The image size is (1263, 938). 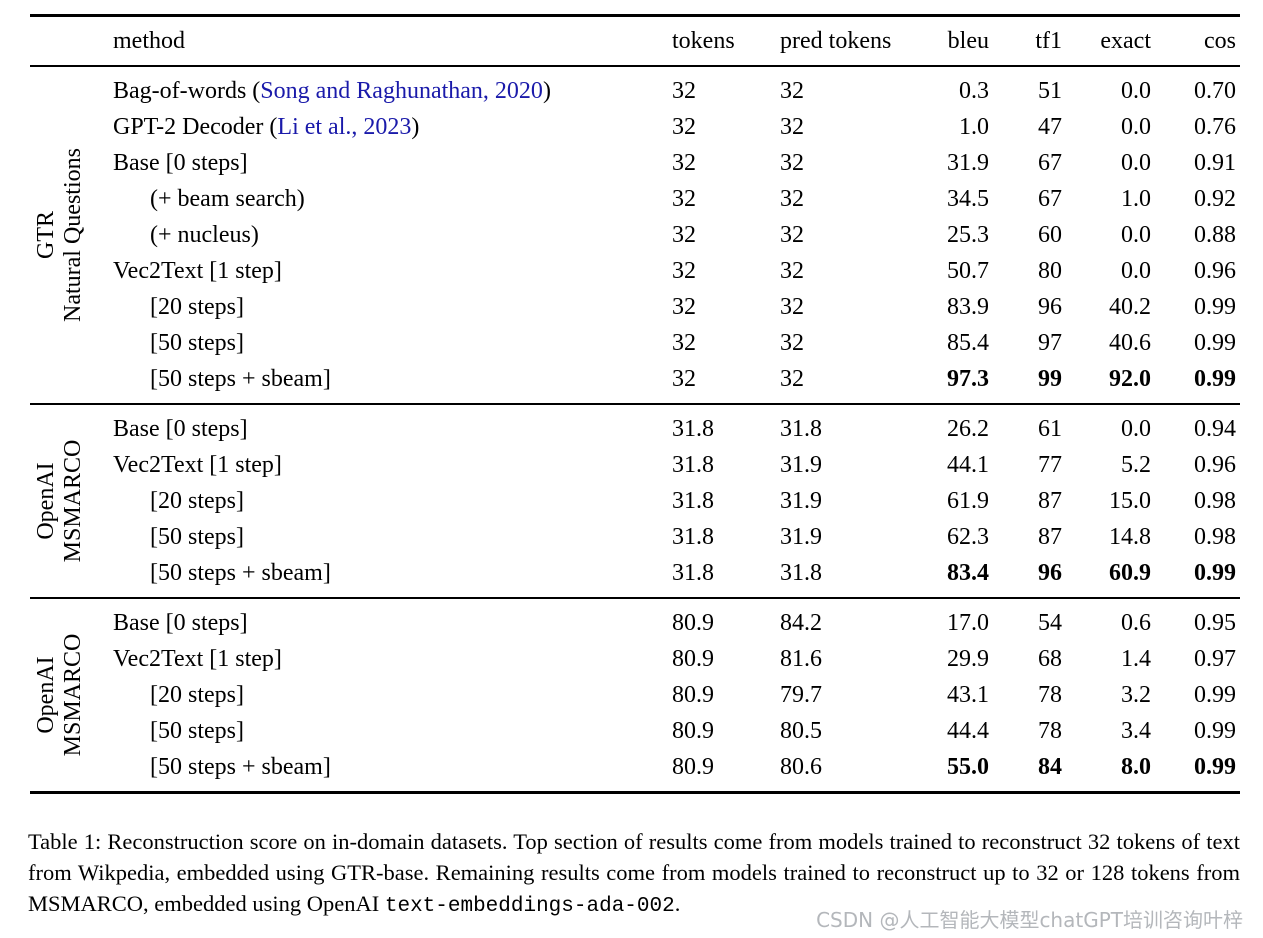 What do you see at coordinates (968, 622) in the screenshot?
I see `bleu-cell: 17.0` at bounding box center [968, 622].